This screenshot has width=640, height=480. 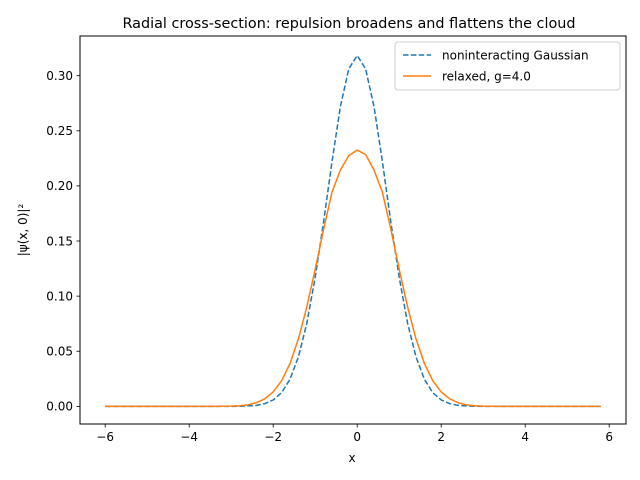 I want to click on x-tick-label: −2, so click(x=273, y=437).